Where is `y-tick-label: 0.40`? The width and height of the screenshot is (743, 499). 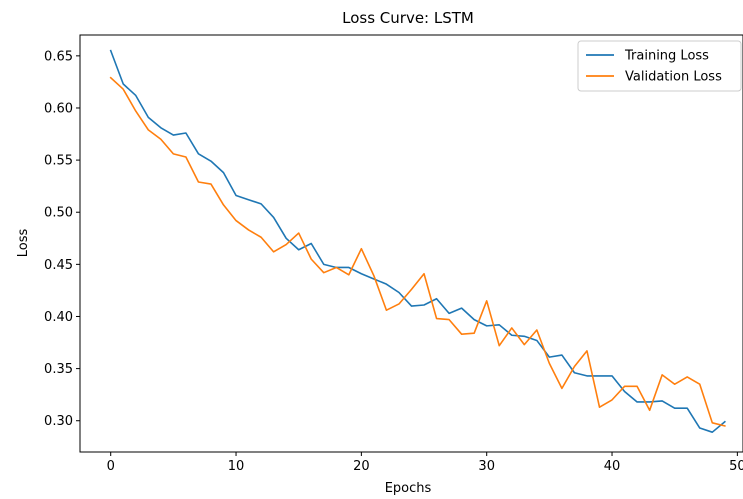
y-tick-label: 0.40 is located at coordinates (58, 317).